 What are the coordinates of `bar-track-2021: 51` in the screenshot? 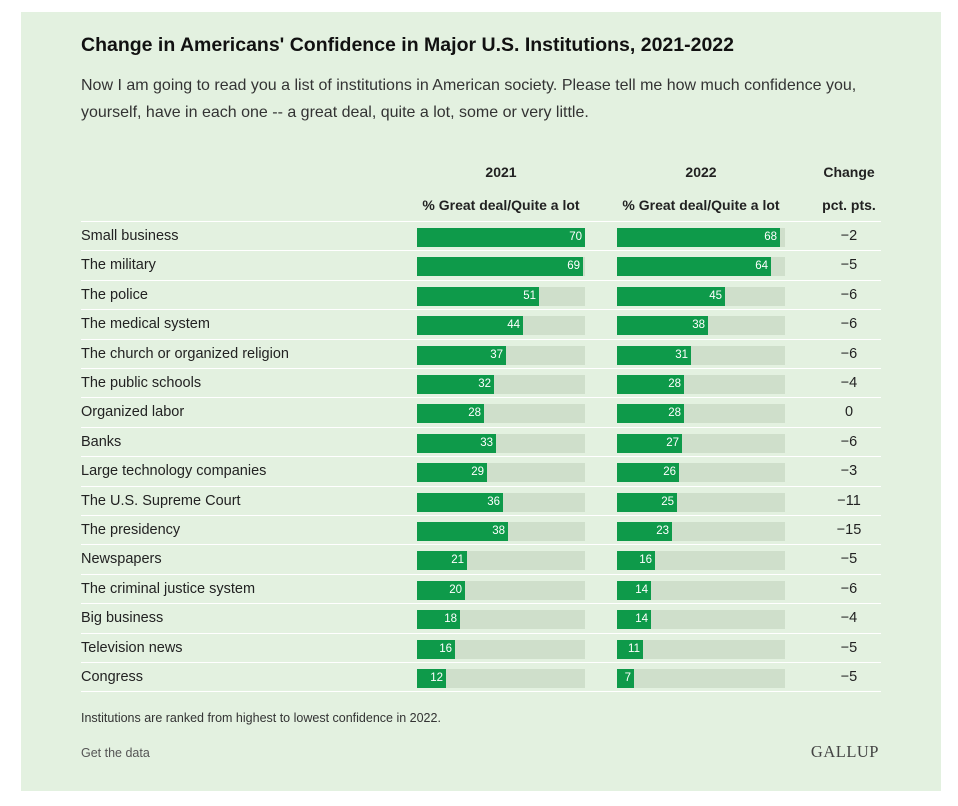 It's located at (501, 296).